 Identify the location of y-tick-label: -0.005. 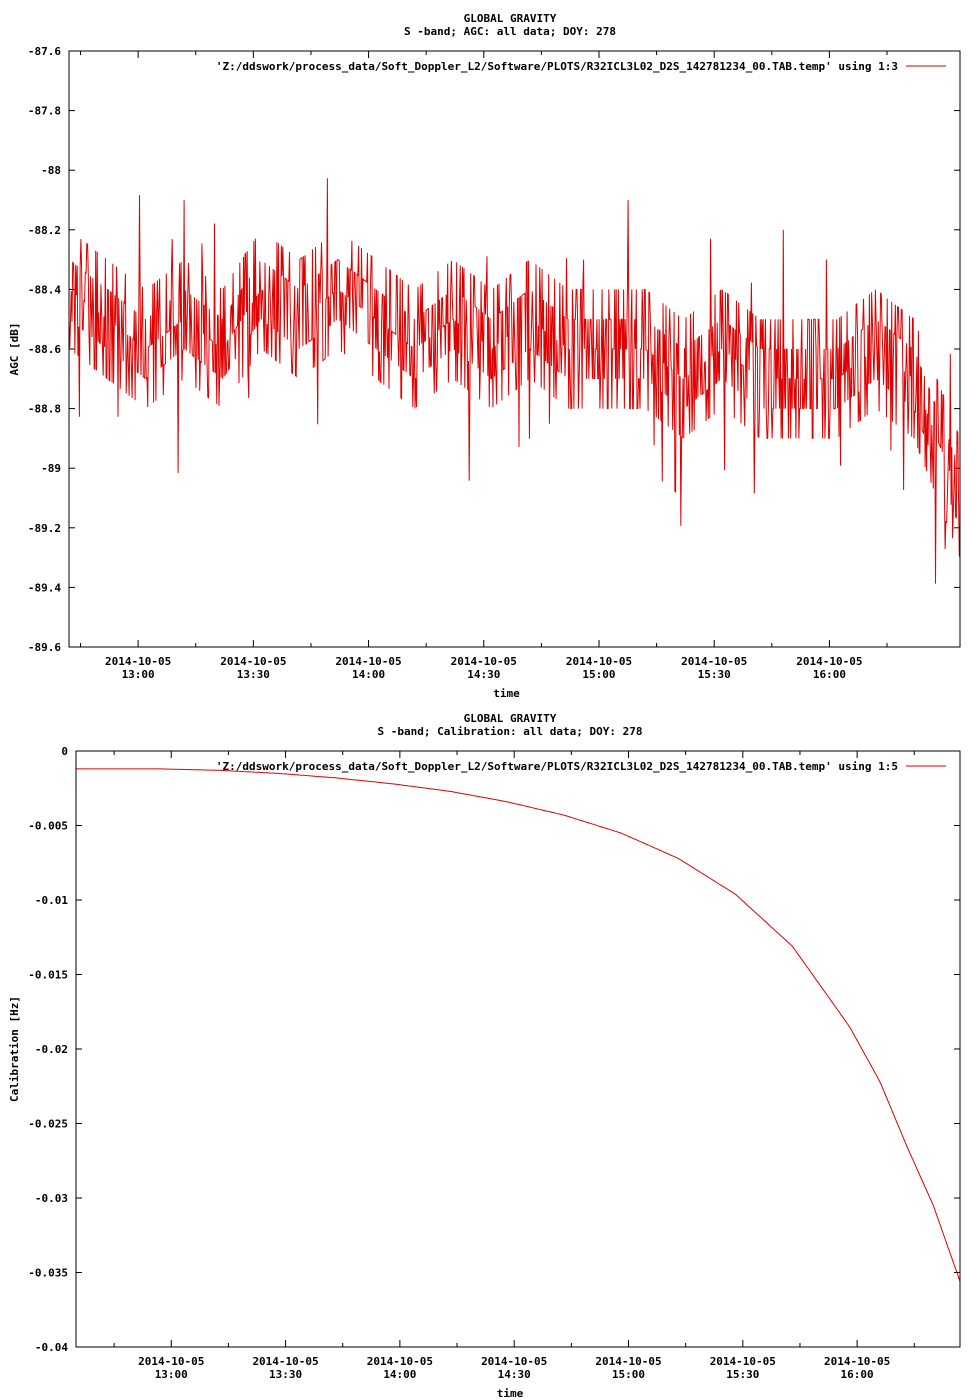
(48, 826).